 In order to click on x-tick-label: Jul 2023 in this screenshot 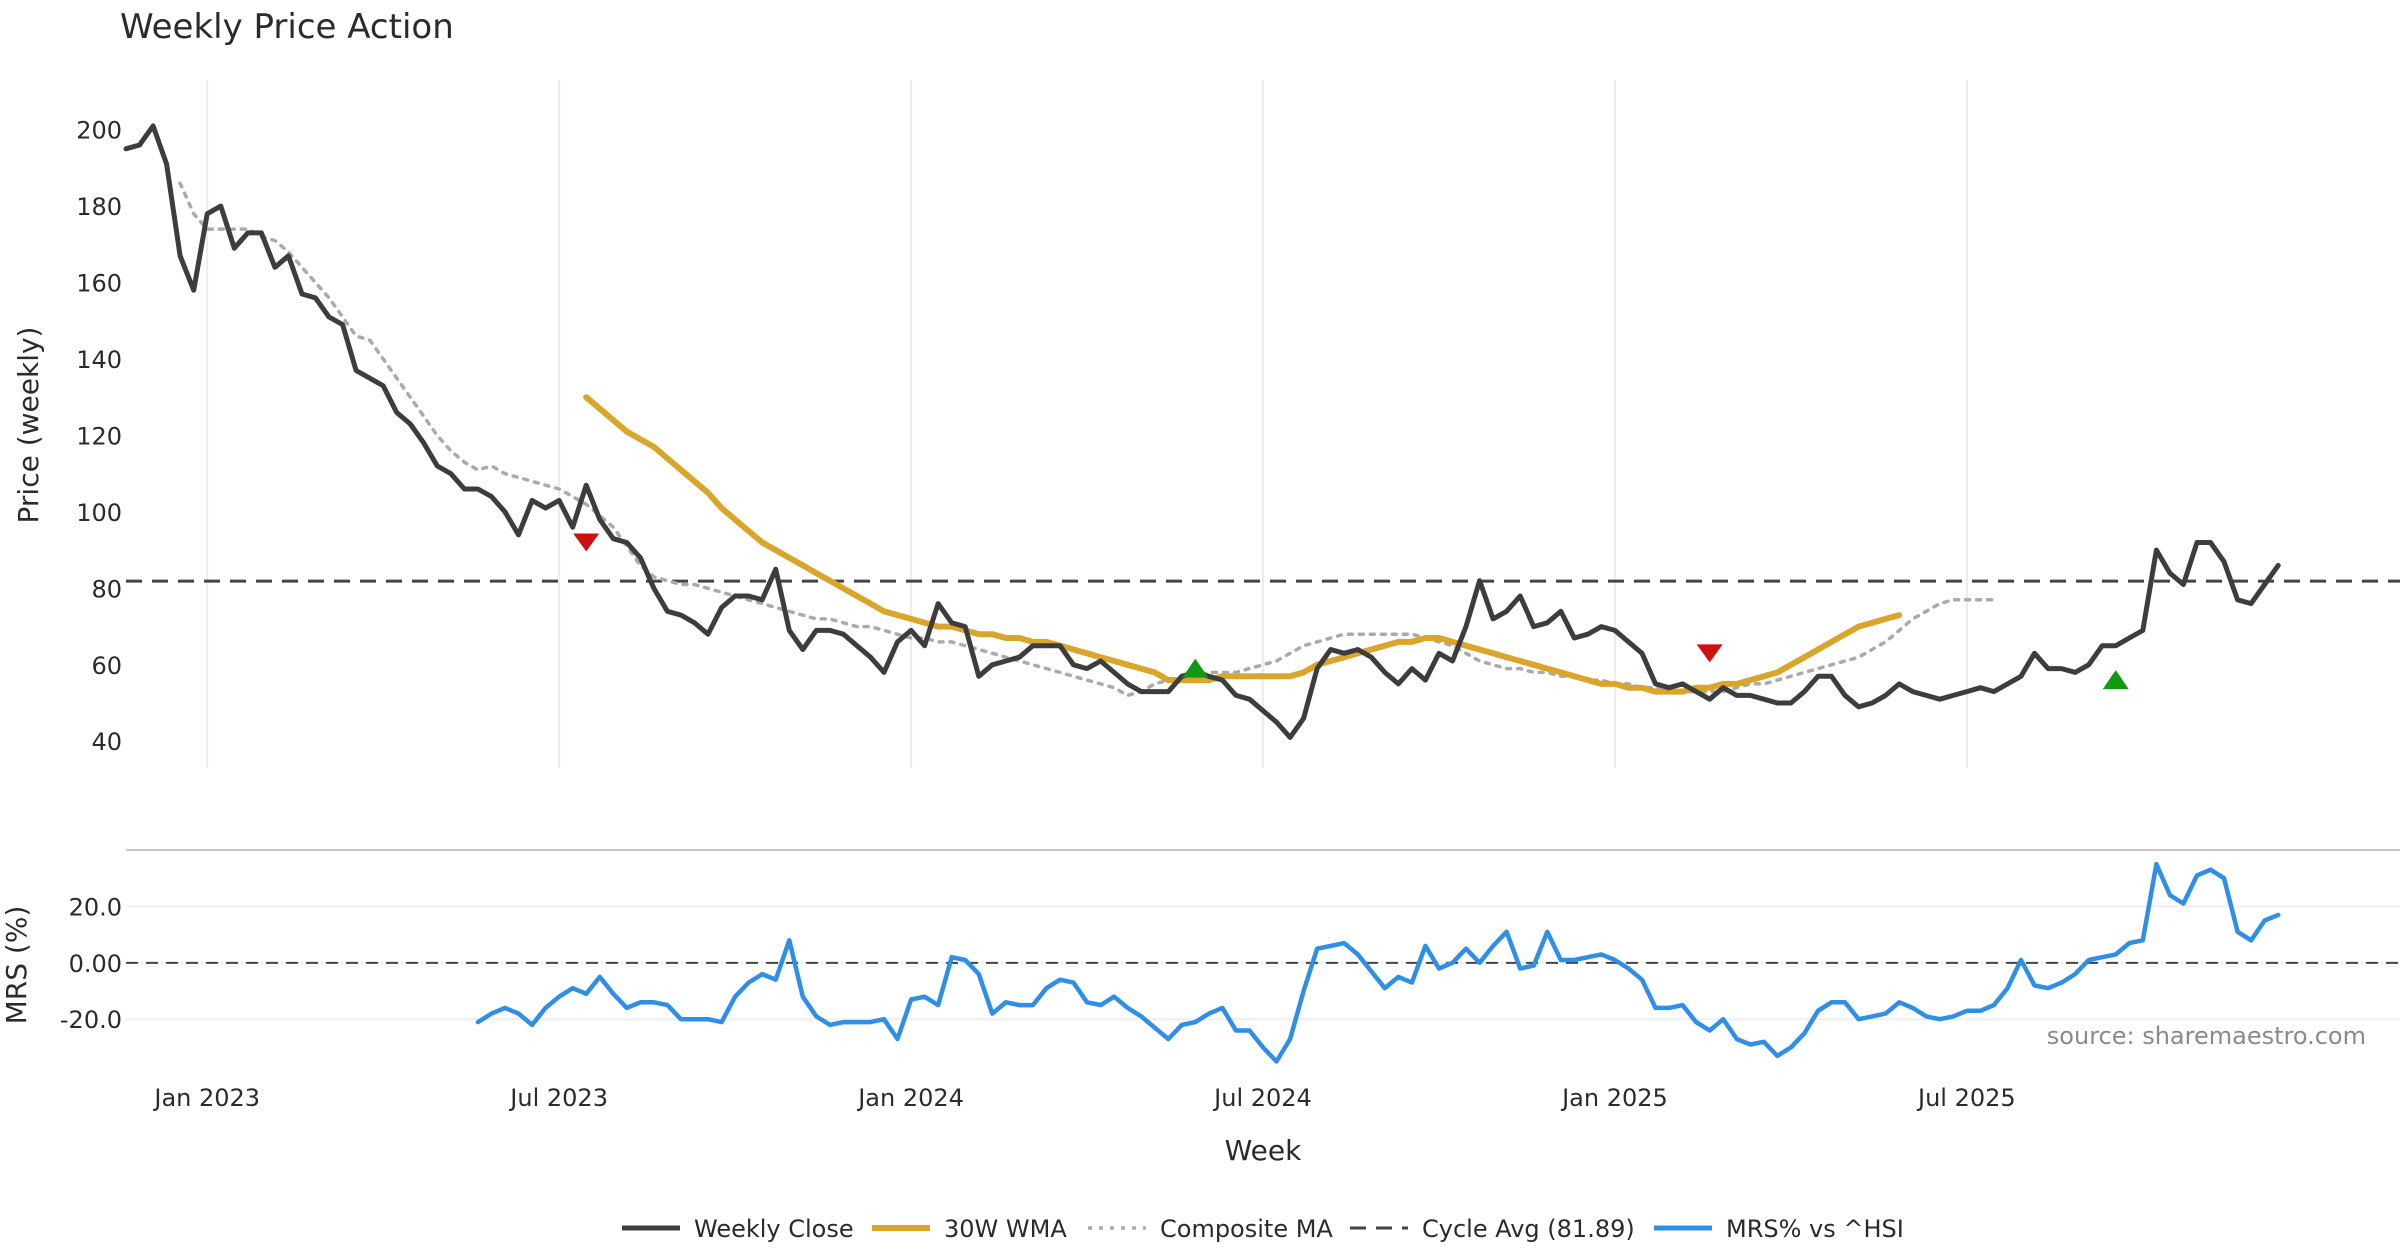, I will do `click(558, 1098)`.